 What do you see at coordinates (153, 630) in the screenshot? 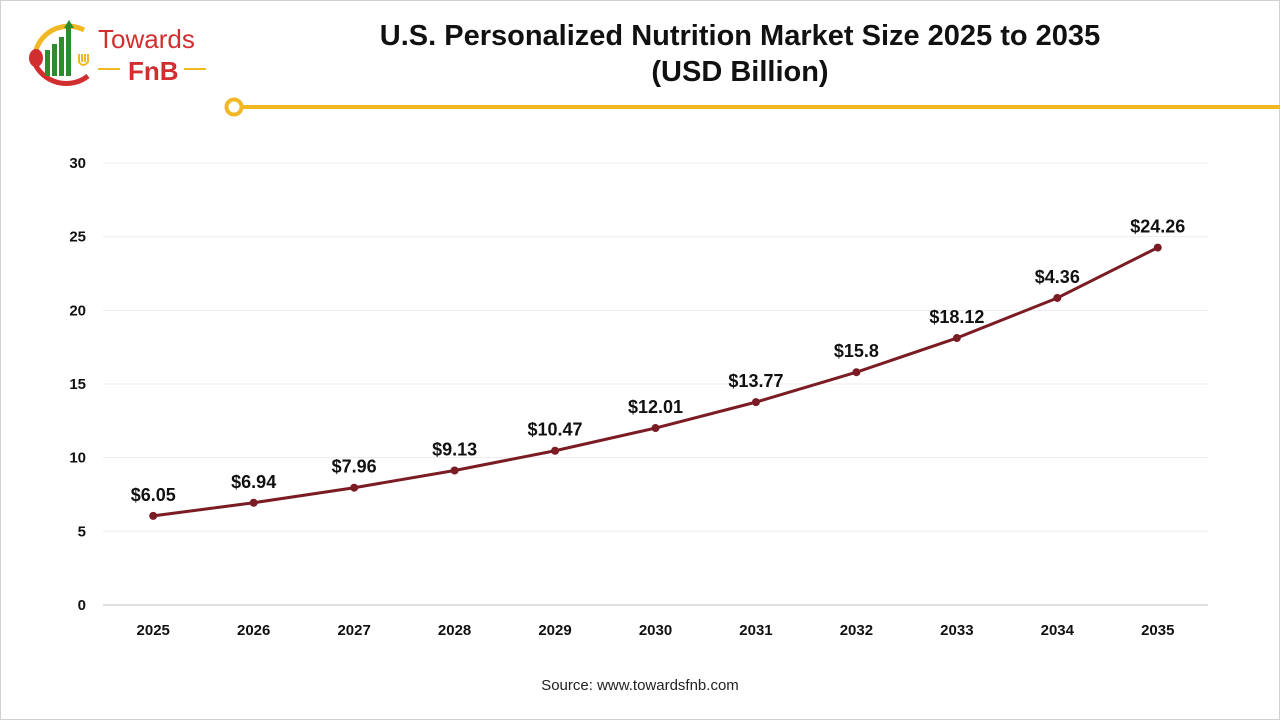
I see `x-tick-label: 2025` at bounding box center [153, 630].